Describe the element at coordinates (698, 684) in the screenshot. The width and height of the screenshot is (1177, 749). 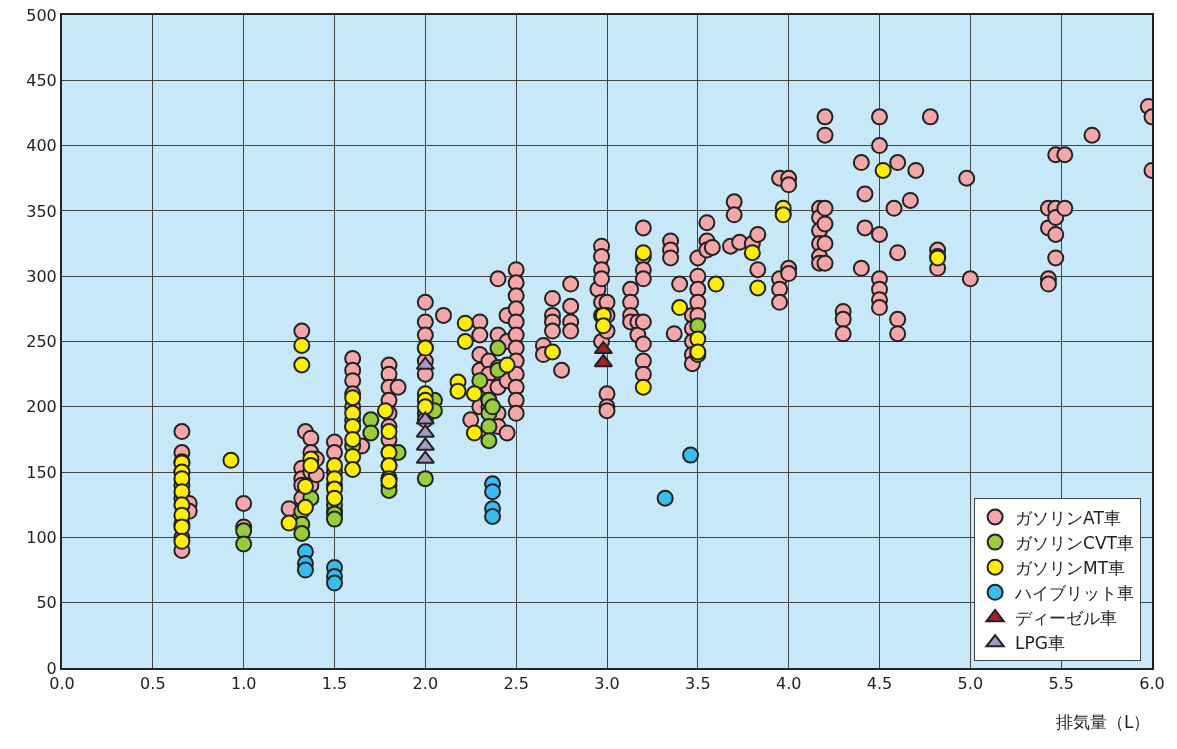
I see `x-tick-label: 3.5` at that location.